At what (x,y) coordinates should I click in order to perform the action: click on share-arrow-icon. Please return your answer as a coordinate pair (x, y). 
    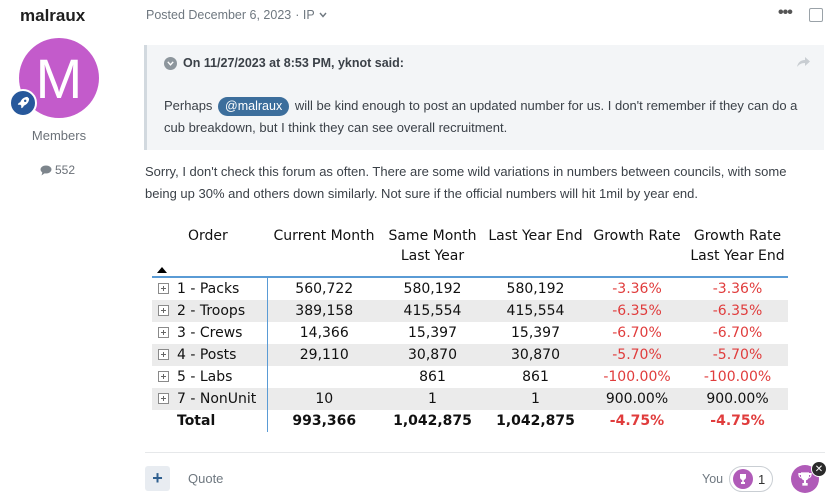
    Looking at the image, I should click on (803, 63).